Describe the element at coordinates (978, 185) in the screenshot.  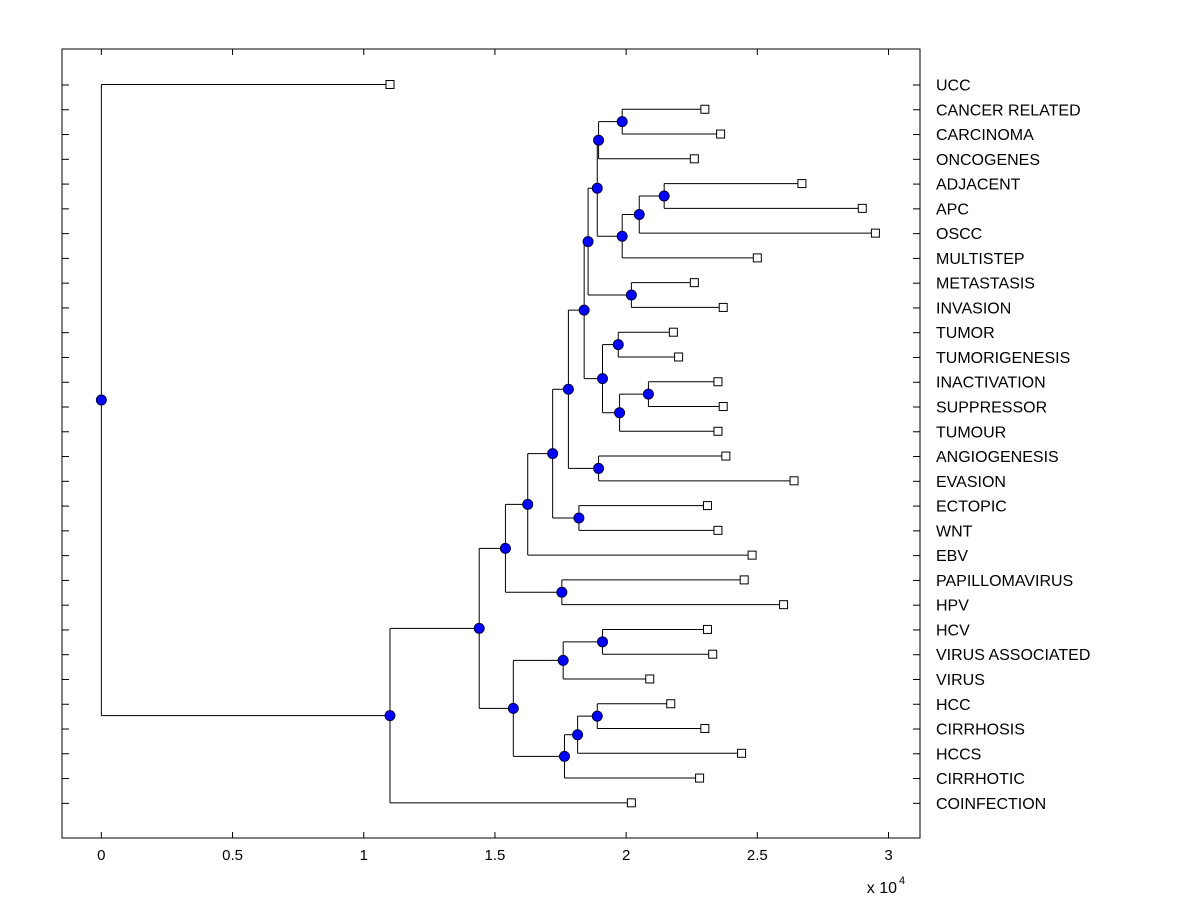
I see `leaf-label: ADJACENT` at that location.